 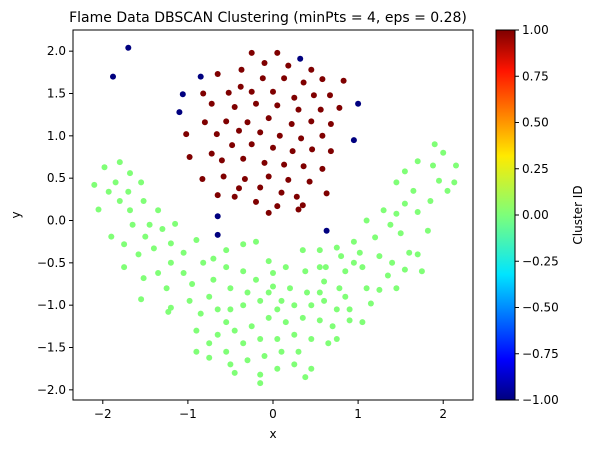 I want to click on x-tick-label: 0, so click(x=273, y=414).